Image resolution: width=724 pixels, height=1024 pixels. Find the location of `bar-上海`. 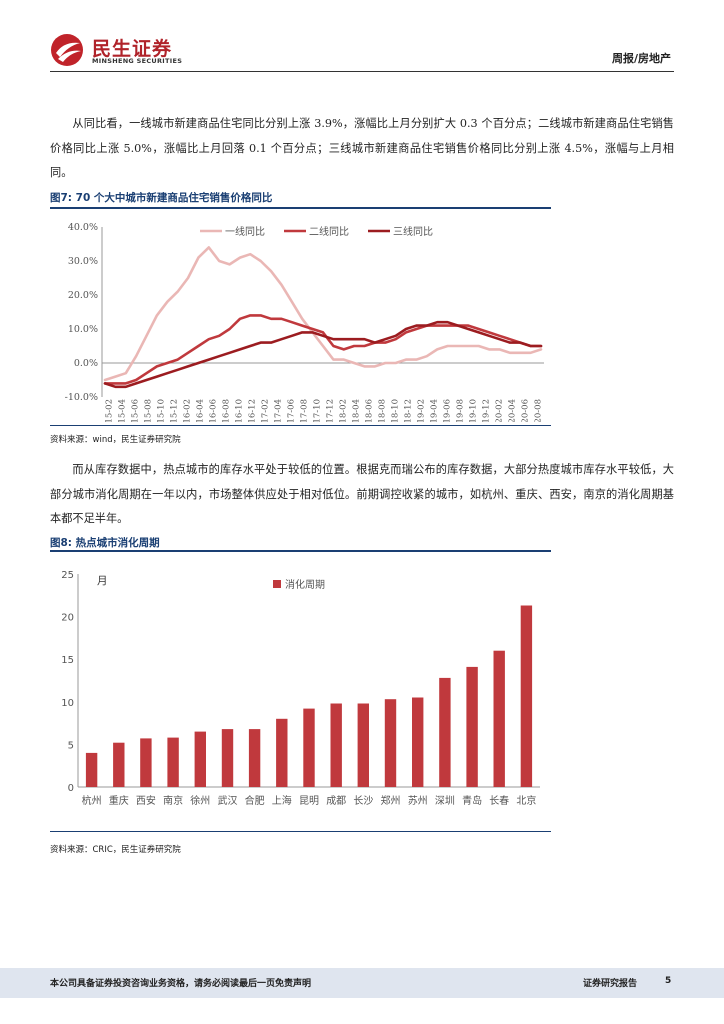

bar-上海 is located at coordinates (282, 752).